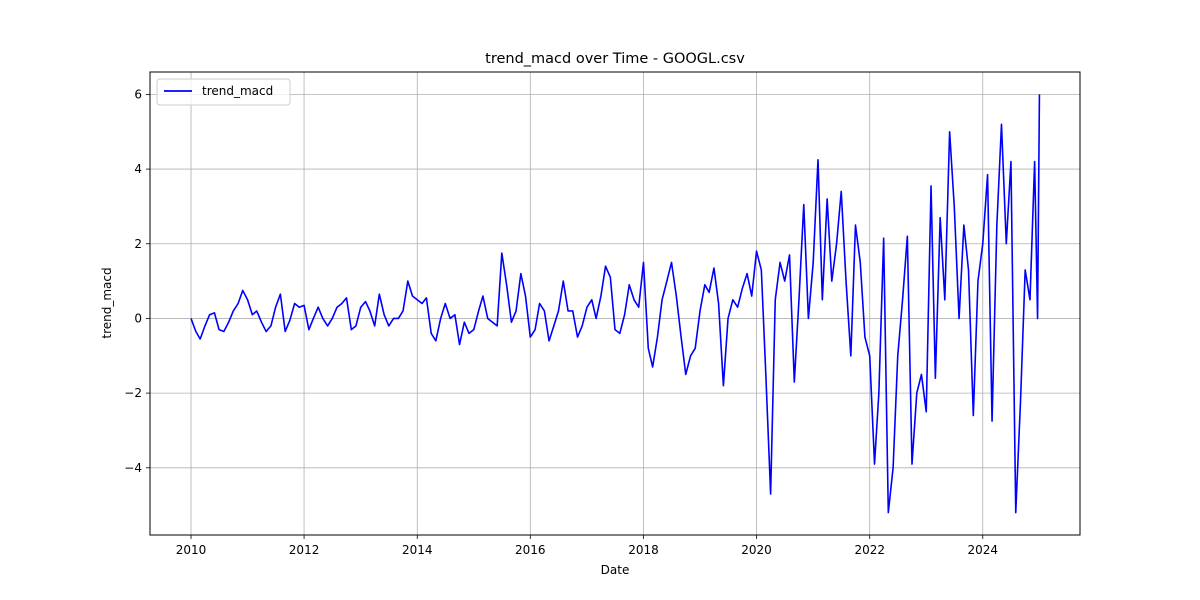 The image size is (1200, 600). Describe the element at coordinates (756, 550) in the screenshot. I see `x-tick-label: 2020` at that location.